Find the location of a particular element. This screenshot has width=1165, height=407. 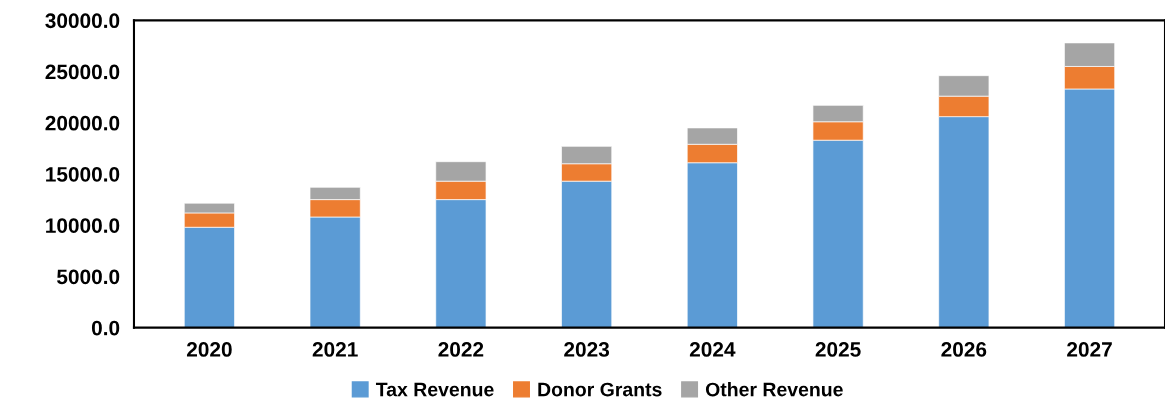

y-tick-label: 30000.0 is located at coordinates (82, 21).